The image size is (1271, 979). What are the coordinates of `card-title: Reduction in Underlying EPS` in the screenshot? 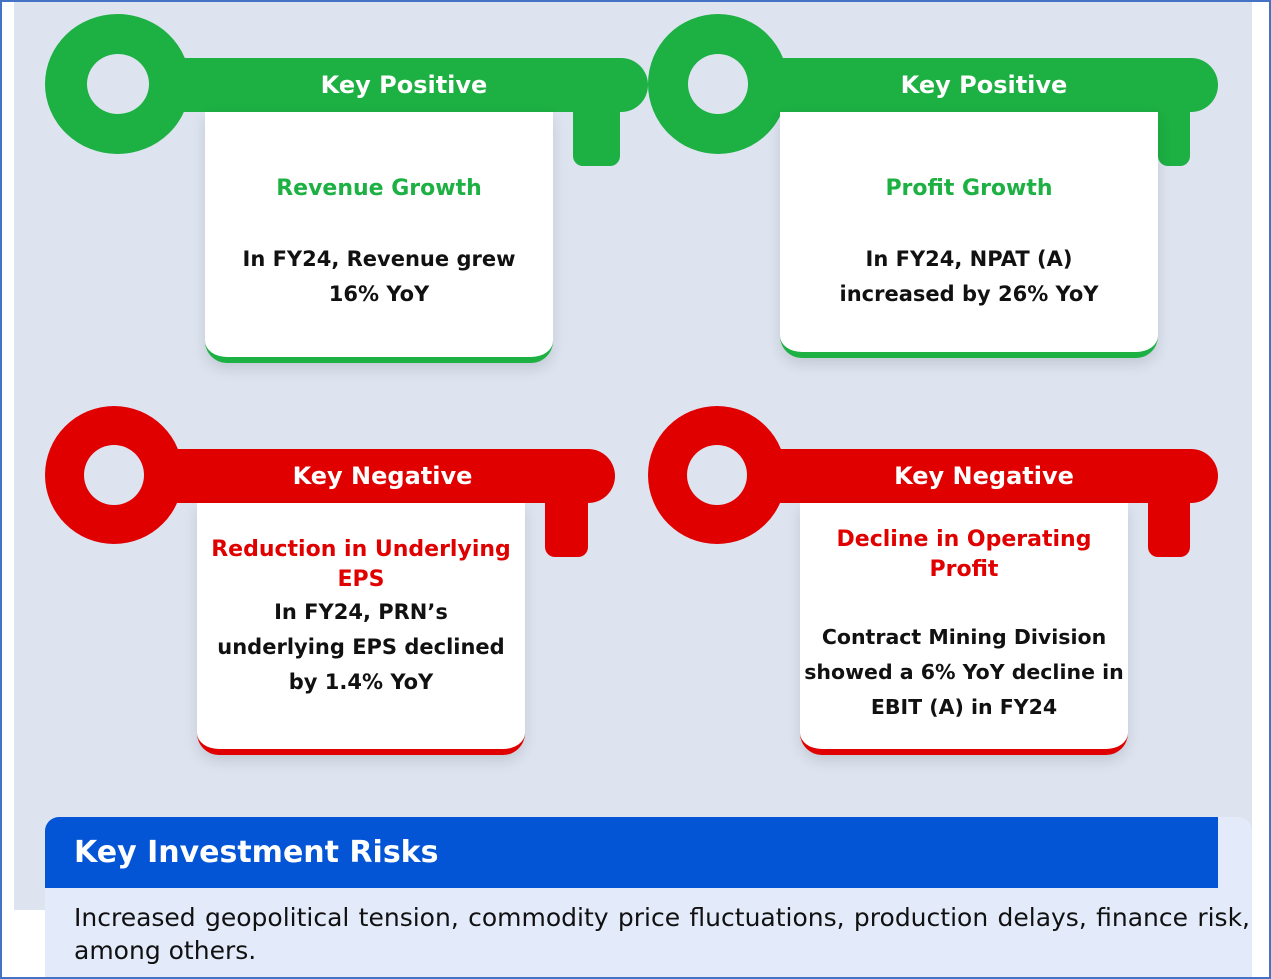 It's located at (361, 564).